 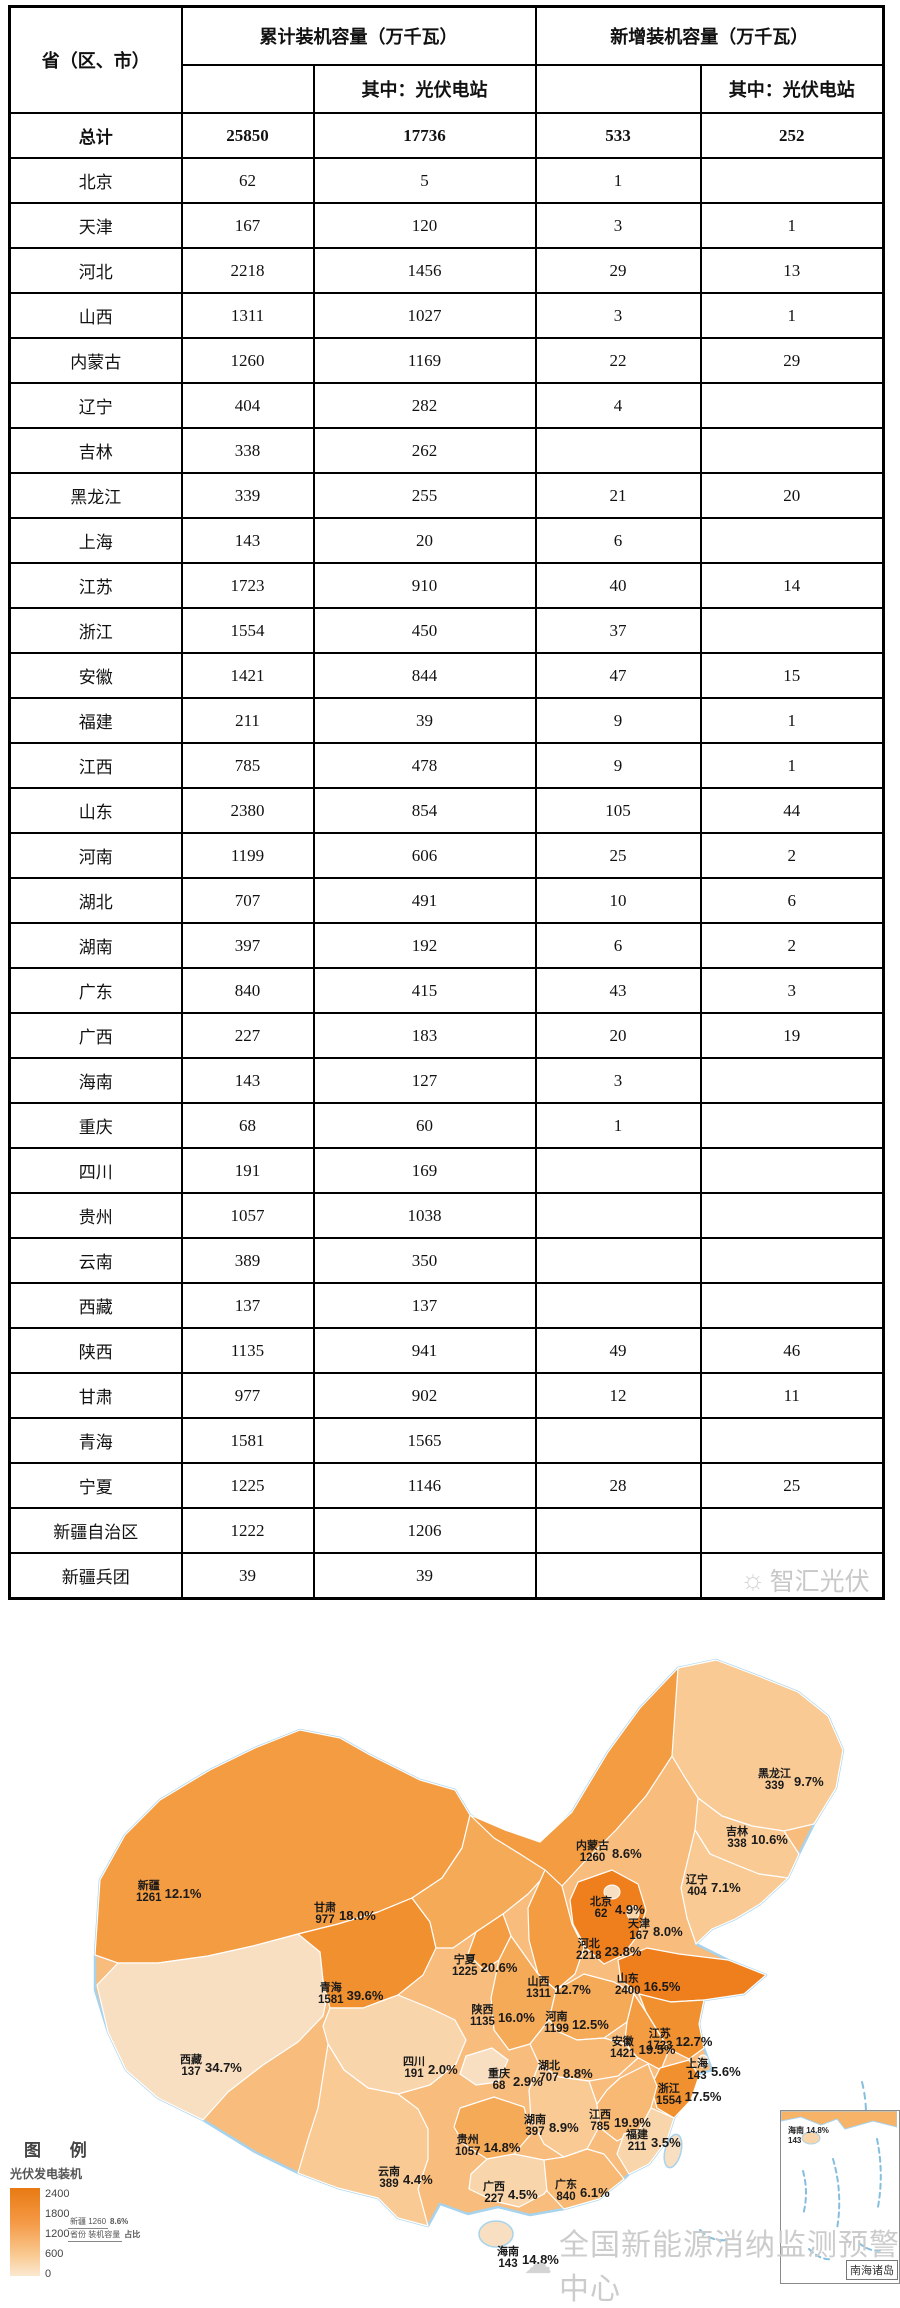 What do you see at coordinates (247, 315) in the screenshot?
I see `value-cell: 1311` at bounding box center [247, 315].